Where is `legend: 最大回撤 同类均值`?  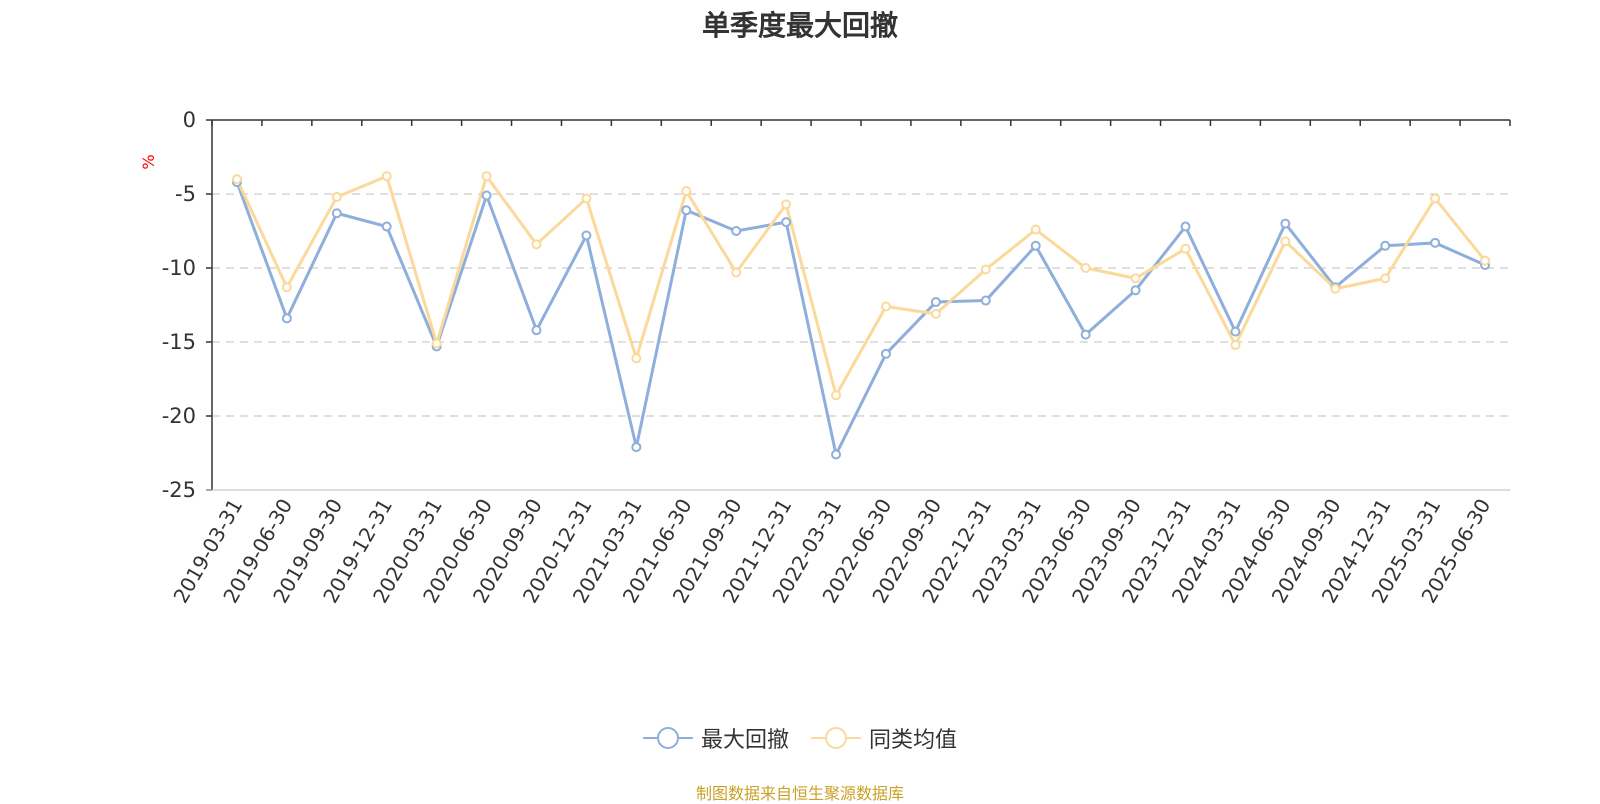
legend: 最大回撤 同类均值 is located at coordinates (800, 738).